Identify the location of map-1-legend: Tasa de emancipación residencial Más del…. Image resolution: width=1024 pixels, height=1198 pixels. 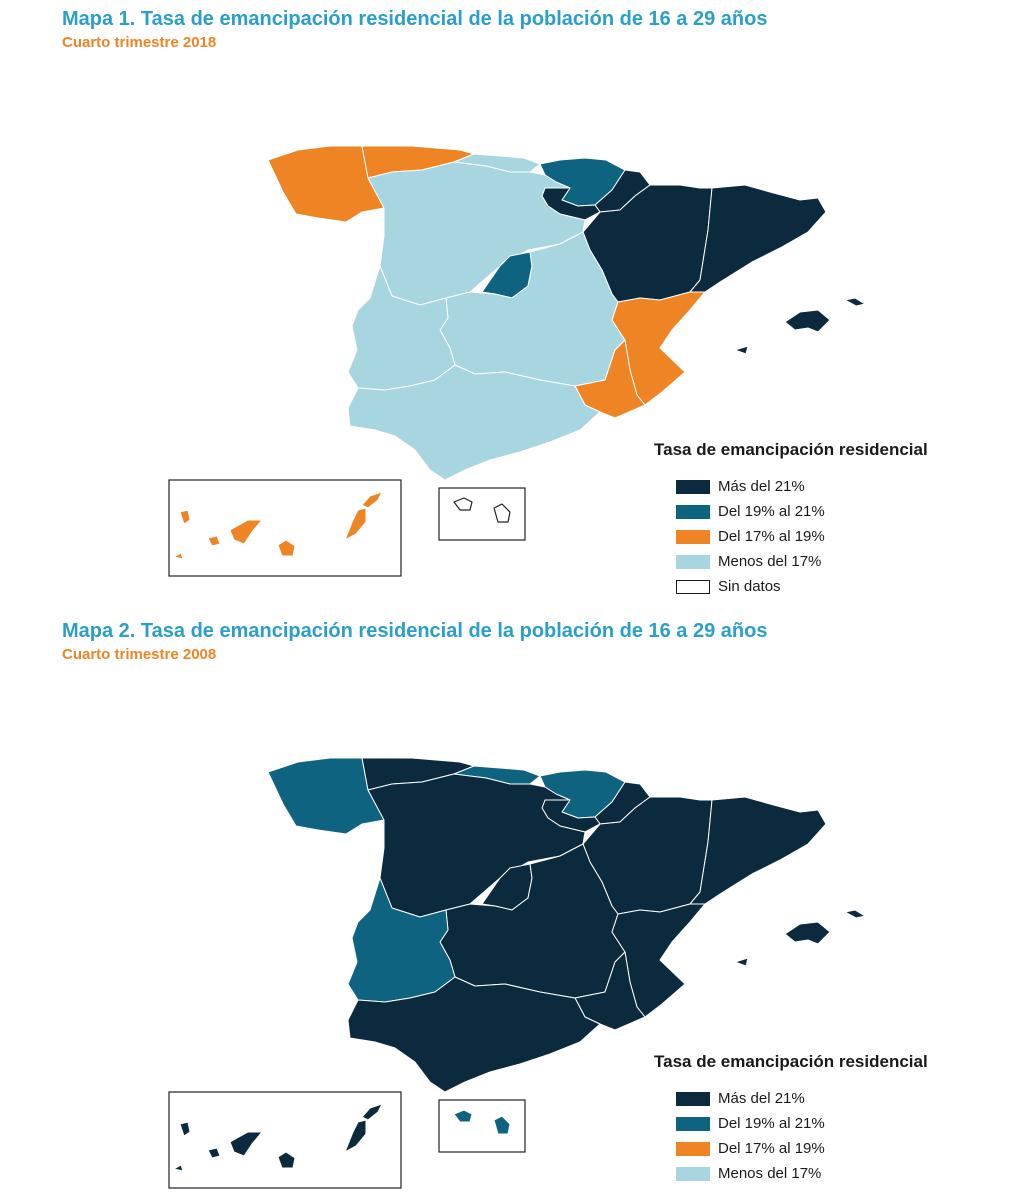
(804, 519).